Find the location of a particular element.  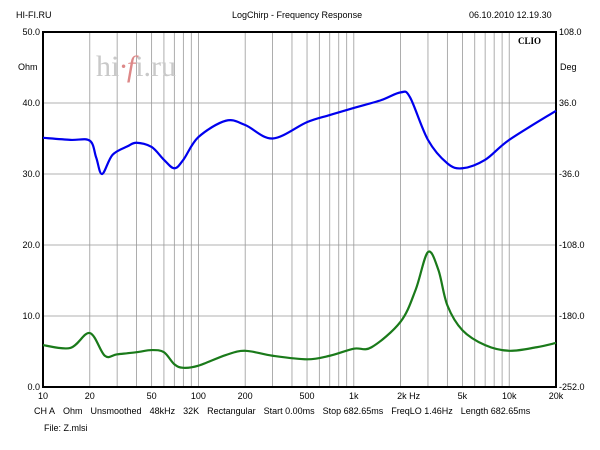

x-tick-label: 50 is located at coordinates (152, 396).